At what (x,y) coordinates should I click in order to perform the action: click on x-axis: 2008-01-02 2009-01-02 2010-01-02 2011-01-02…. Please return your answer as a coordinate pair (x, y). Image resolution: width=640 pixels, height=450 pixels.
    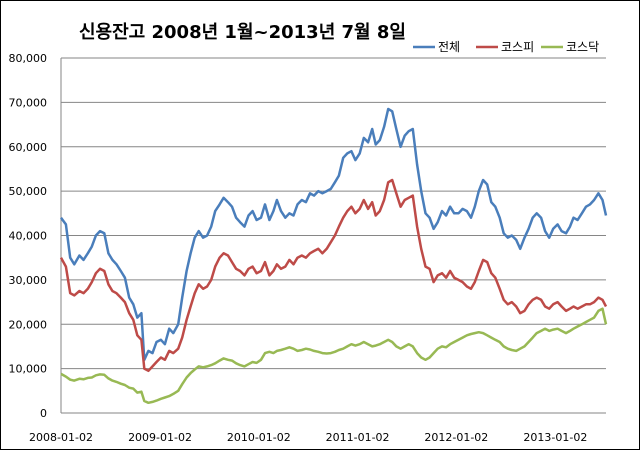
    Looking at the image, I should click on (317, 428).